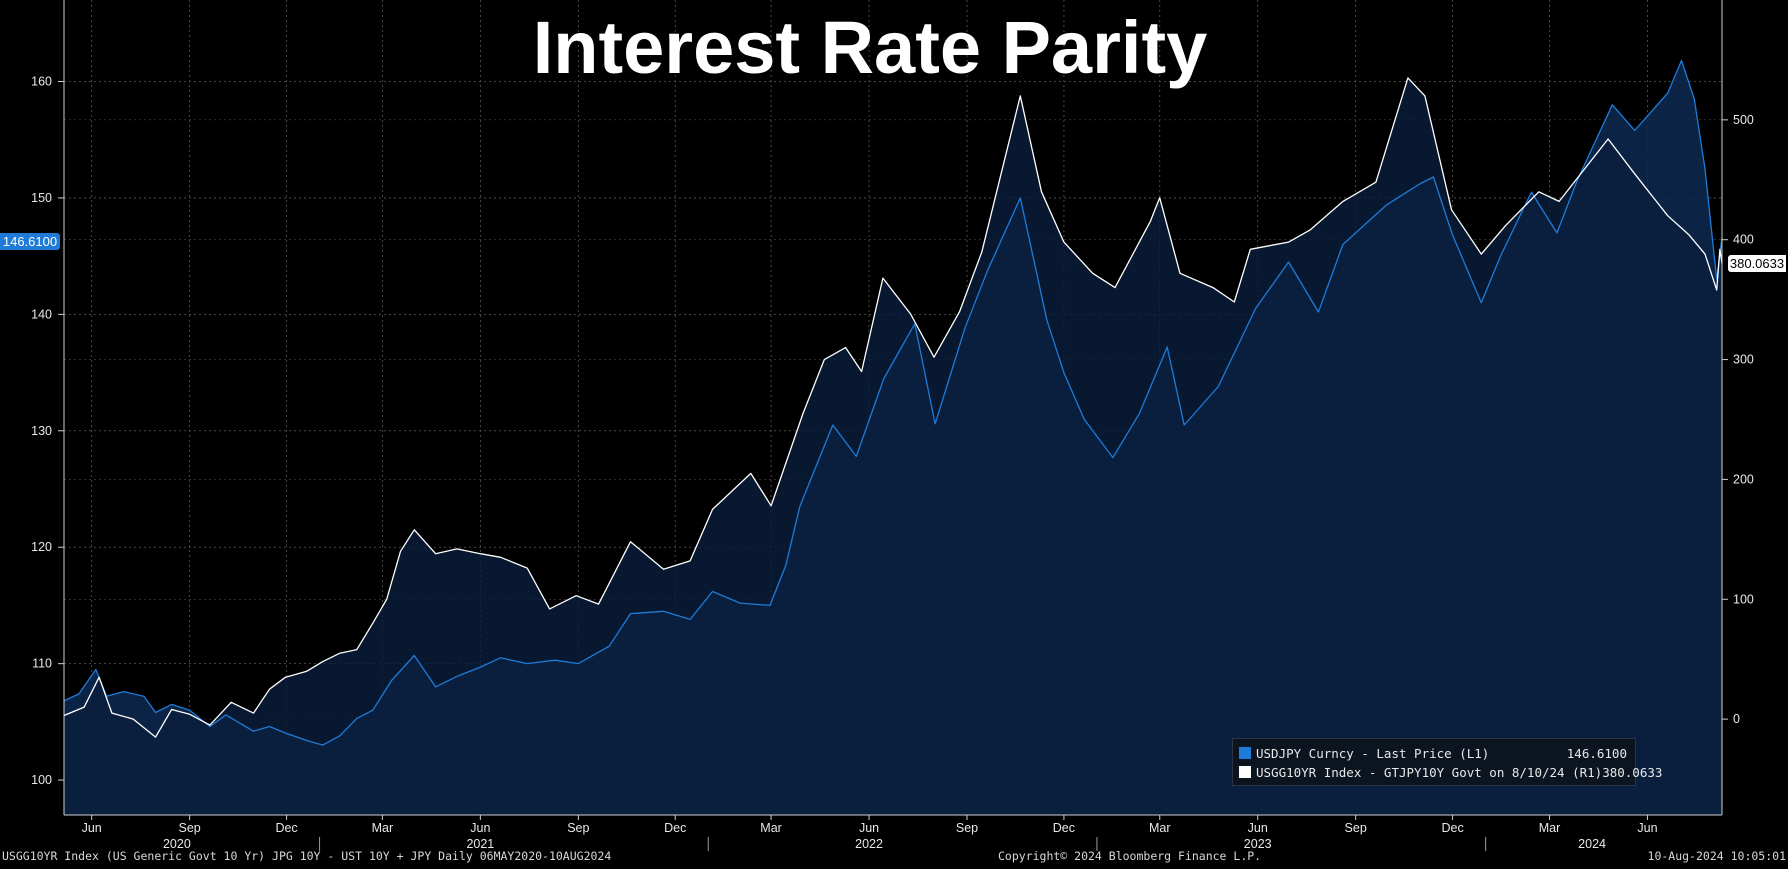 This screenshot has width=1788, height=869. What do you see at coordinates (1757, 263) in the screenshot?
I see `right-last-value-tag: 380.0633` at bounding box center [1757, 263].